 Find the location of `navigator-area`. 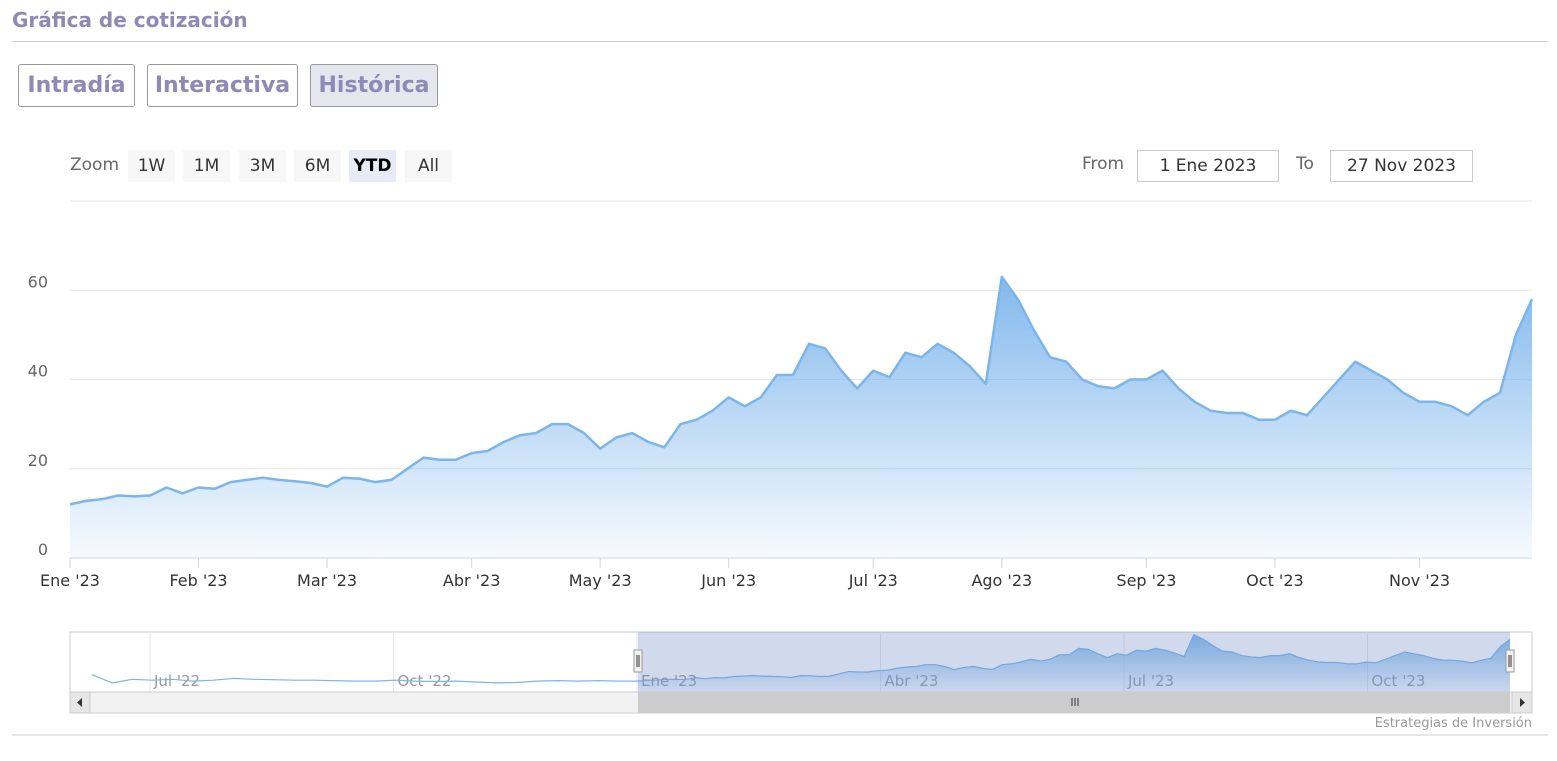

navigator-area is located at coordinates (1074, 663).